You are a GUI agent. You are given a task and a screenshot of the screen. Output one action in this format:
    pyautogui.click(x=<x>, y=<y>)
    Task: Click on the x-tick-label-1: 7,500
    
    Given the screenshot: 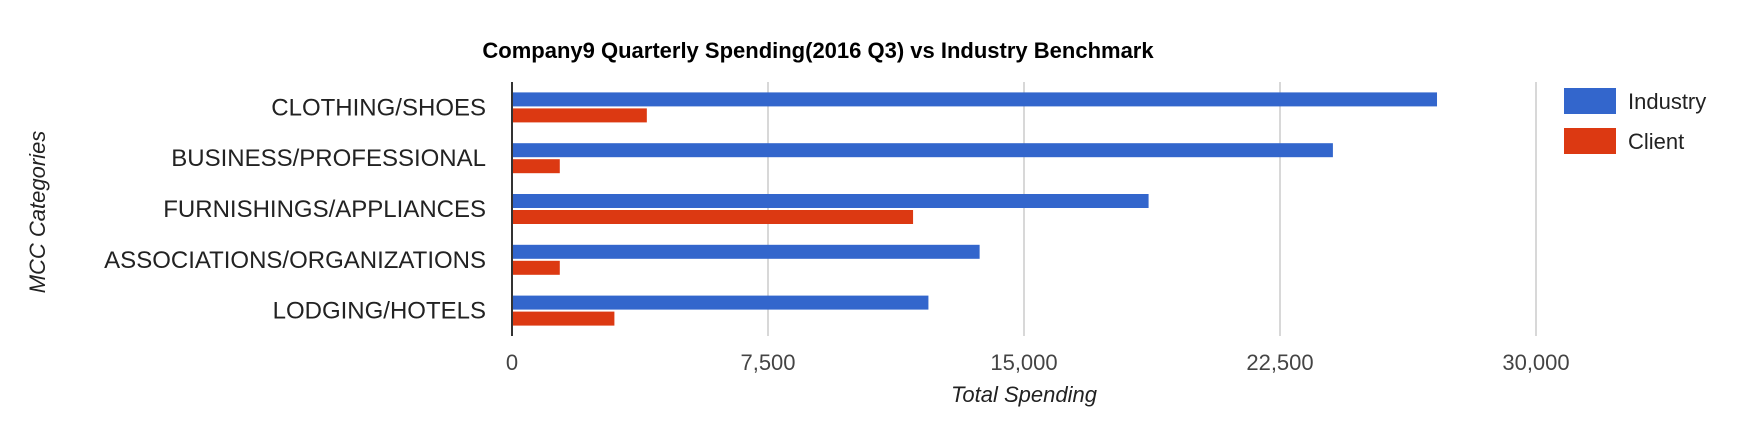 What is the action you would take?
    pyautogui.click(x=767, y=362)
    